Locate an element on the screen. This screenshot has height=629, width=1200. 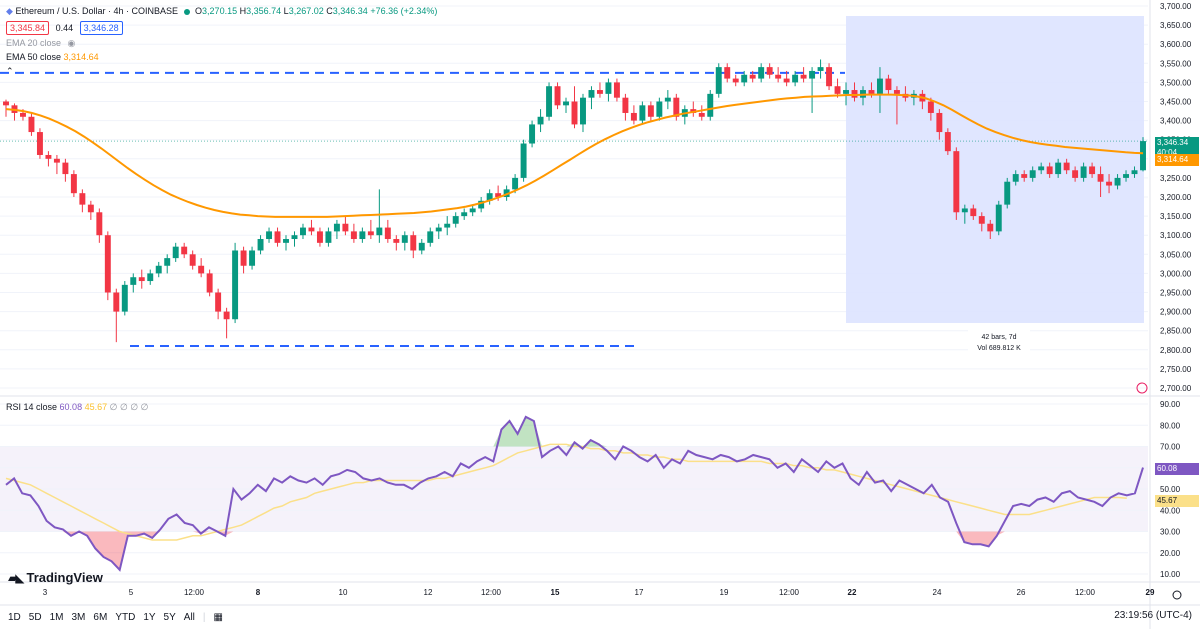
range-all: All is located at coordinates (189, 617).